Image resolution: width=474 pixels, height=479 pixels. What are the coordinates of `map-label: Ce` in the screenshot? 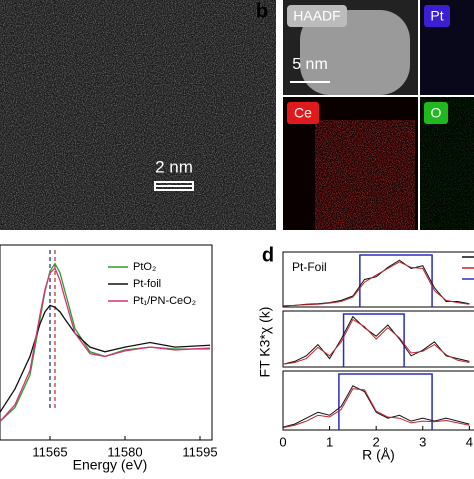 It's located at (303, 113).